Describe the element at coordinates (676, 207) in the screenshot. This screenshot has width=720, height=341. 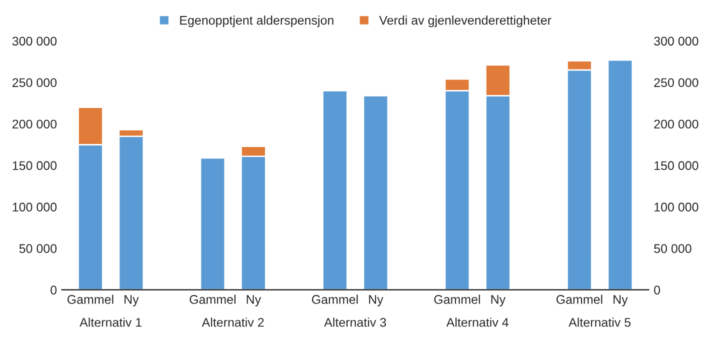
I see `y2-tick-label: 100 000` at that location.